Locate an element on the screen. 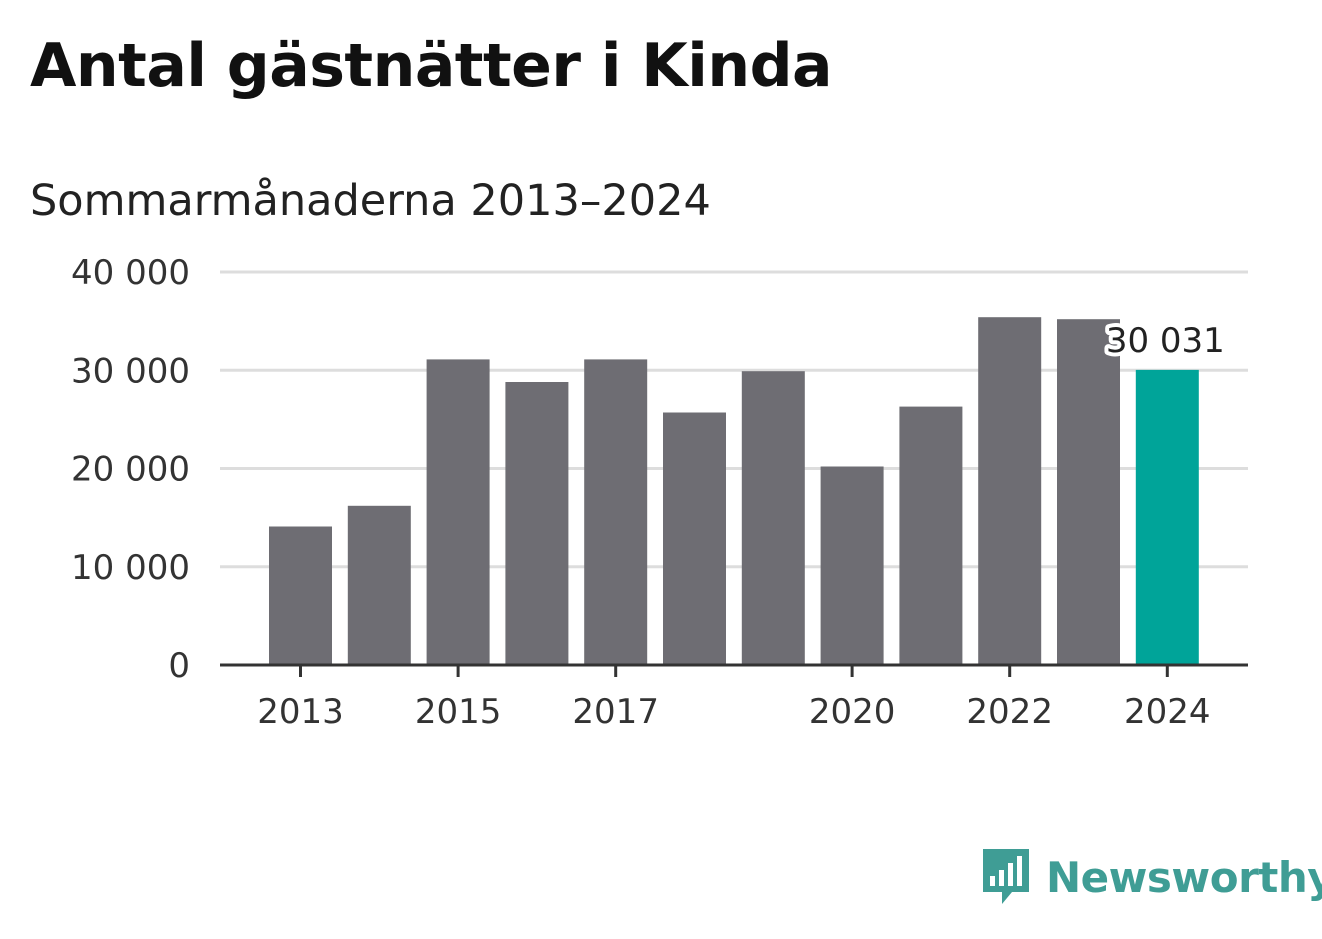 This screenshot has height=939, width=1322. bar-2019 is located at coordinates (773, 518).